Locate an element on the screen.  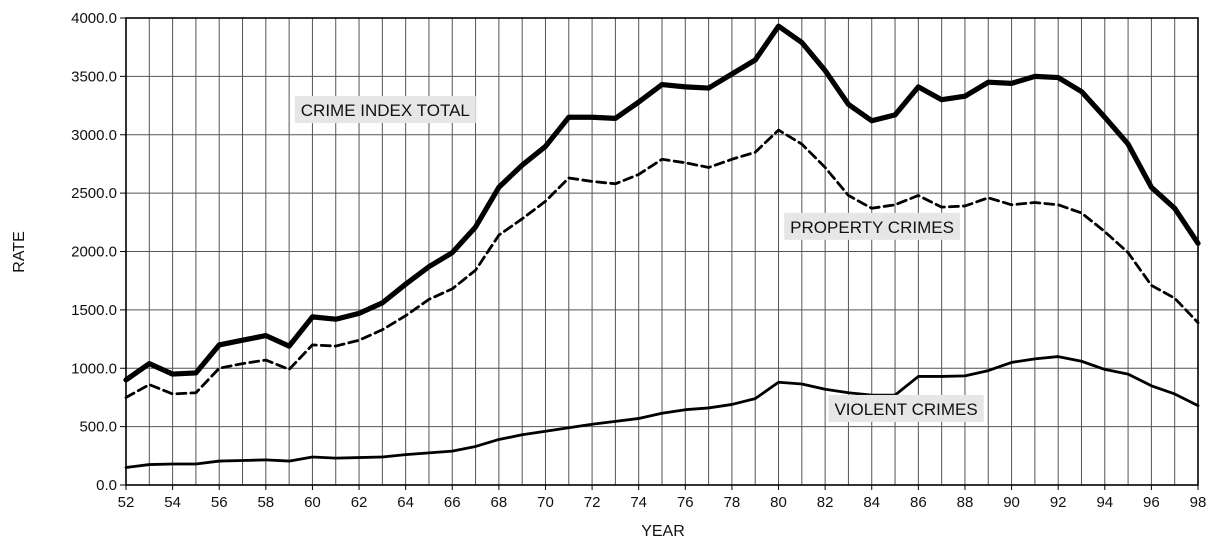
x-axis-title: YEAR is located at coordinates (663, 531).